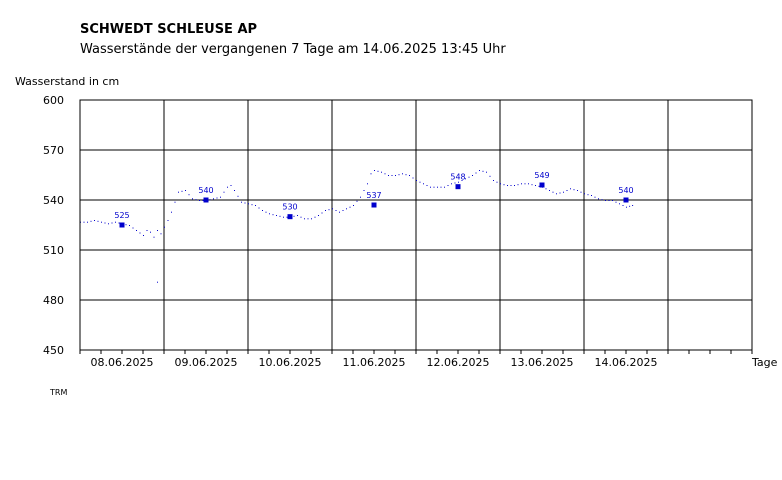 The image size is (782, 480). I want to click on footer-code: TRM, so click(58, 392).